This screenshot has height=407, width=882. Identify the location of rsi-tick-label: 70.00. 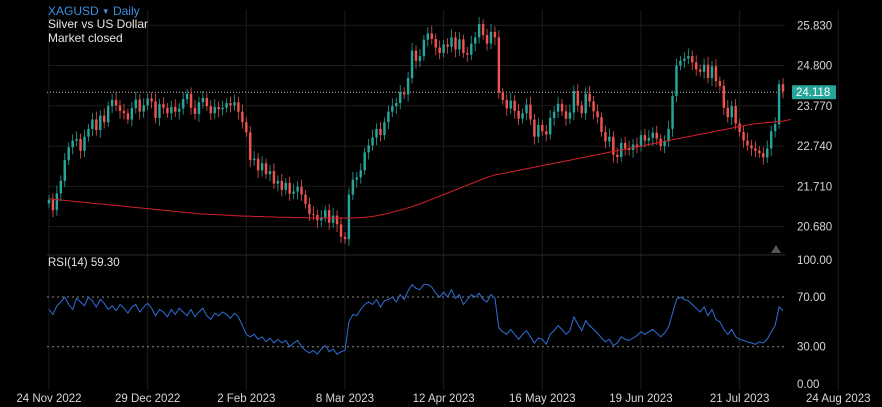
(811, 298).